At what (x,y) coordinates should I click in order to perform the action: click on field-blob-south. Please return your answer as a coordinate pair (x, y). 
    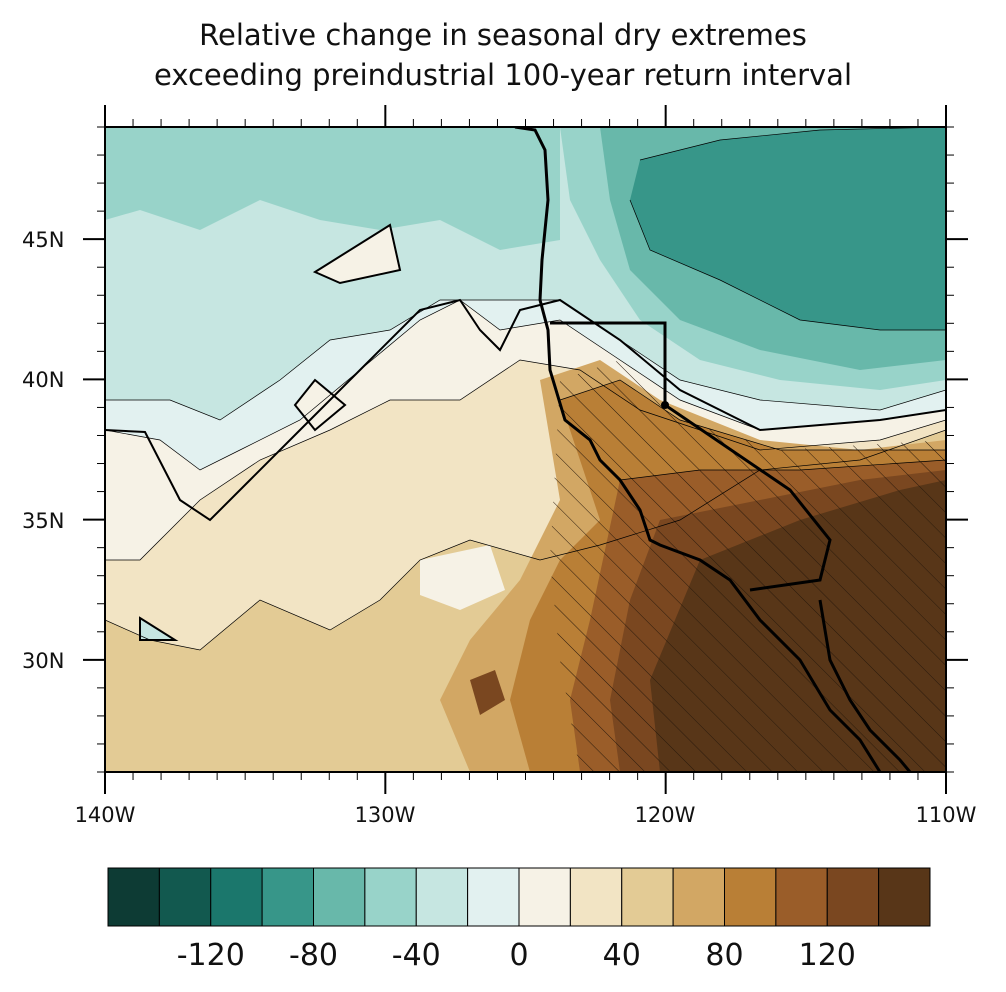
    Looking at the image, I should click on (159, 628).